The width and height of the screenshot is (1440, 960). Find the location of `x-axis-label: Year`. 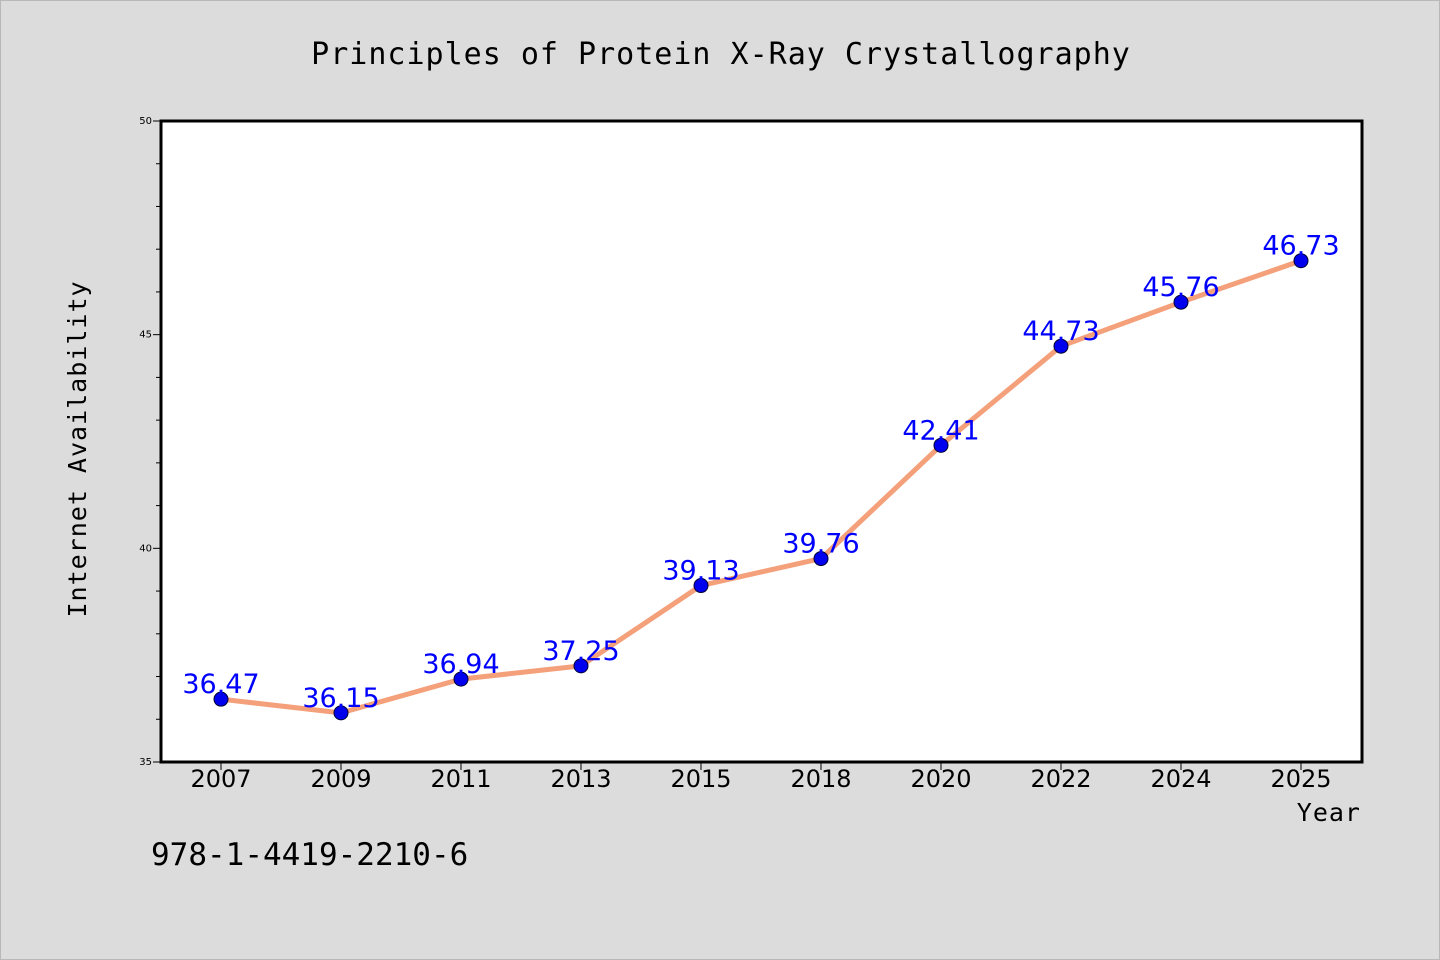

x-axis-label: Year is located at coordinates (1329, 812).